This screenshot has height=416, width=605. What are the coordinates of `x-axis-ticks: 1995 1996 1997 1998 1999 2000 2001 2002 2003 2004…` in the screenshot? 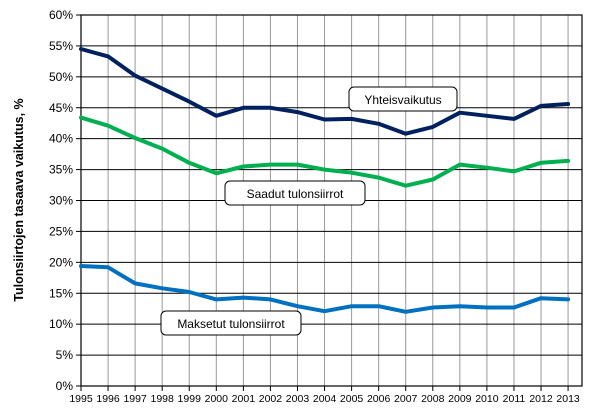 It's located at (324, 395).